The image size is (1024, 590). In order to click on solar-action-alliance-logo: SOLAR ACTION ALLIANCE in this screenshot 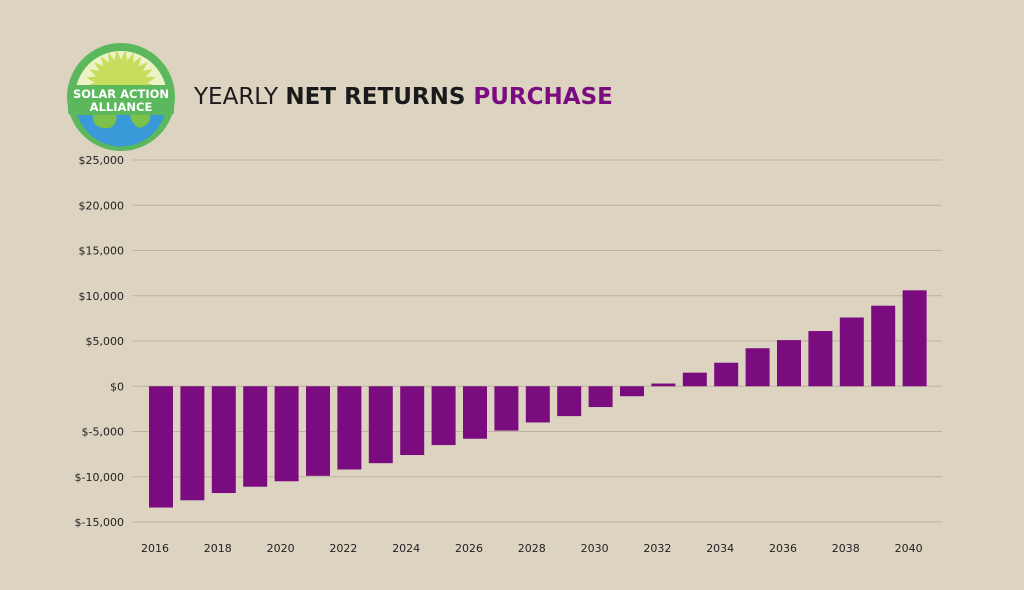, I will do `click(121, 97)`.